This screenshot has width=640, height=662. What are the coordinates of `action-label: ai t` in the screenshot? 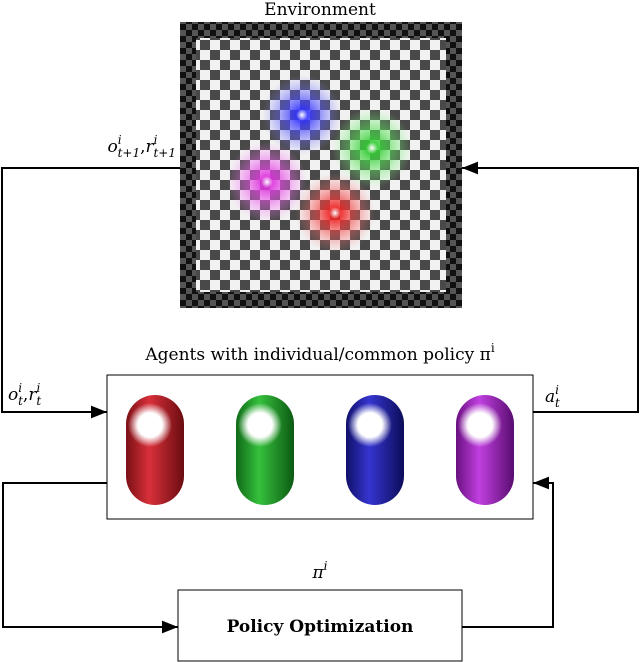 It's located at (552, 396).